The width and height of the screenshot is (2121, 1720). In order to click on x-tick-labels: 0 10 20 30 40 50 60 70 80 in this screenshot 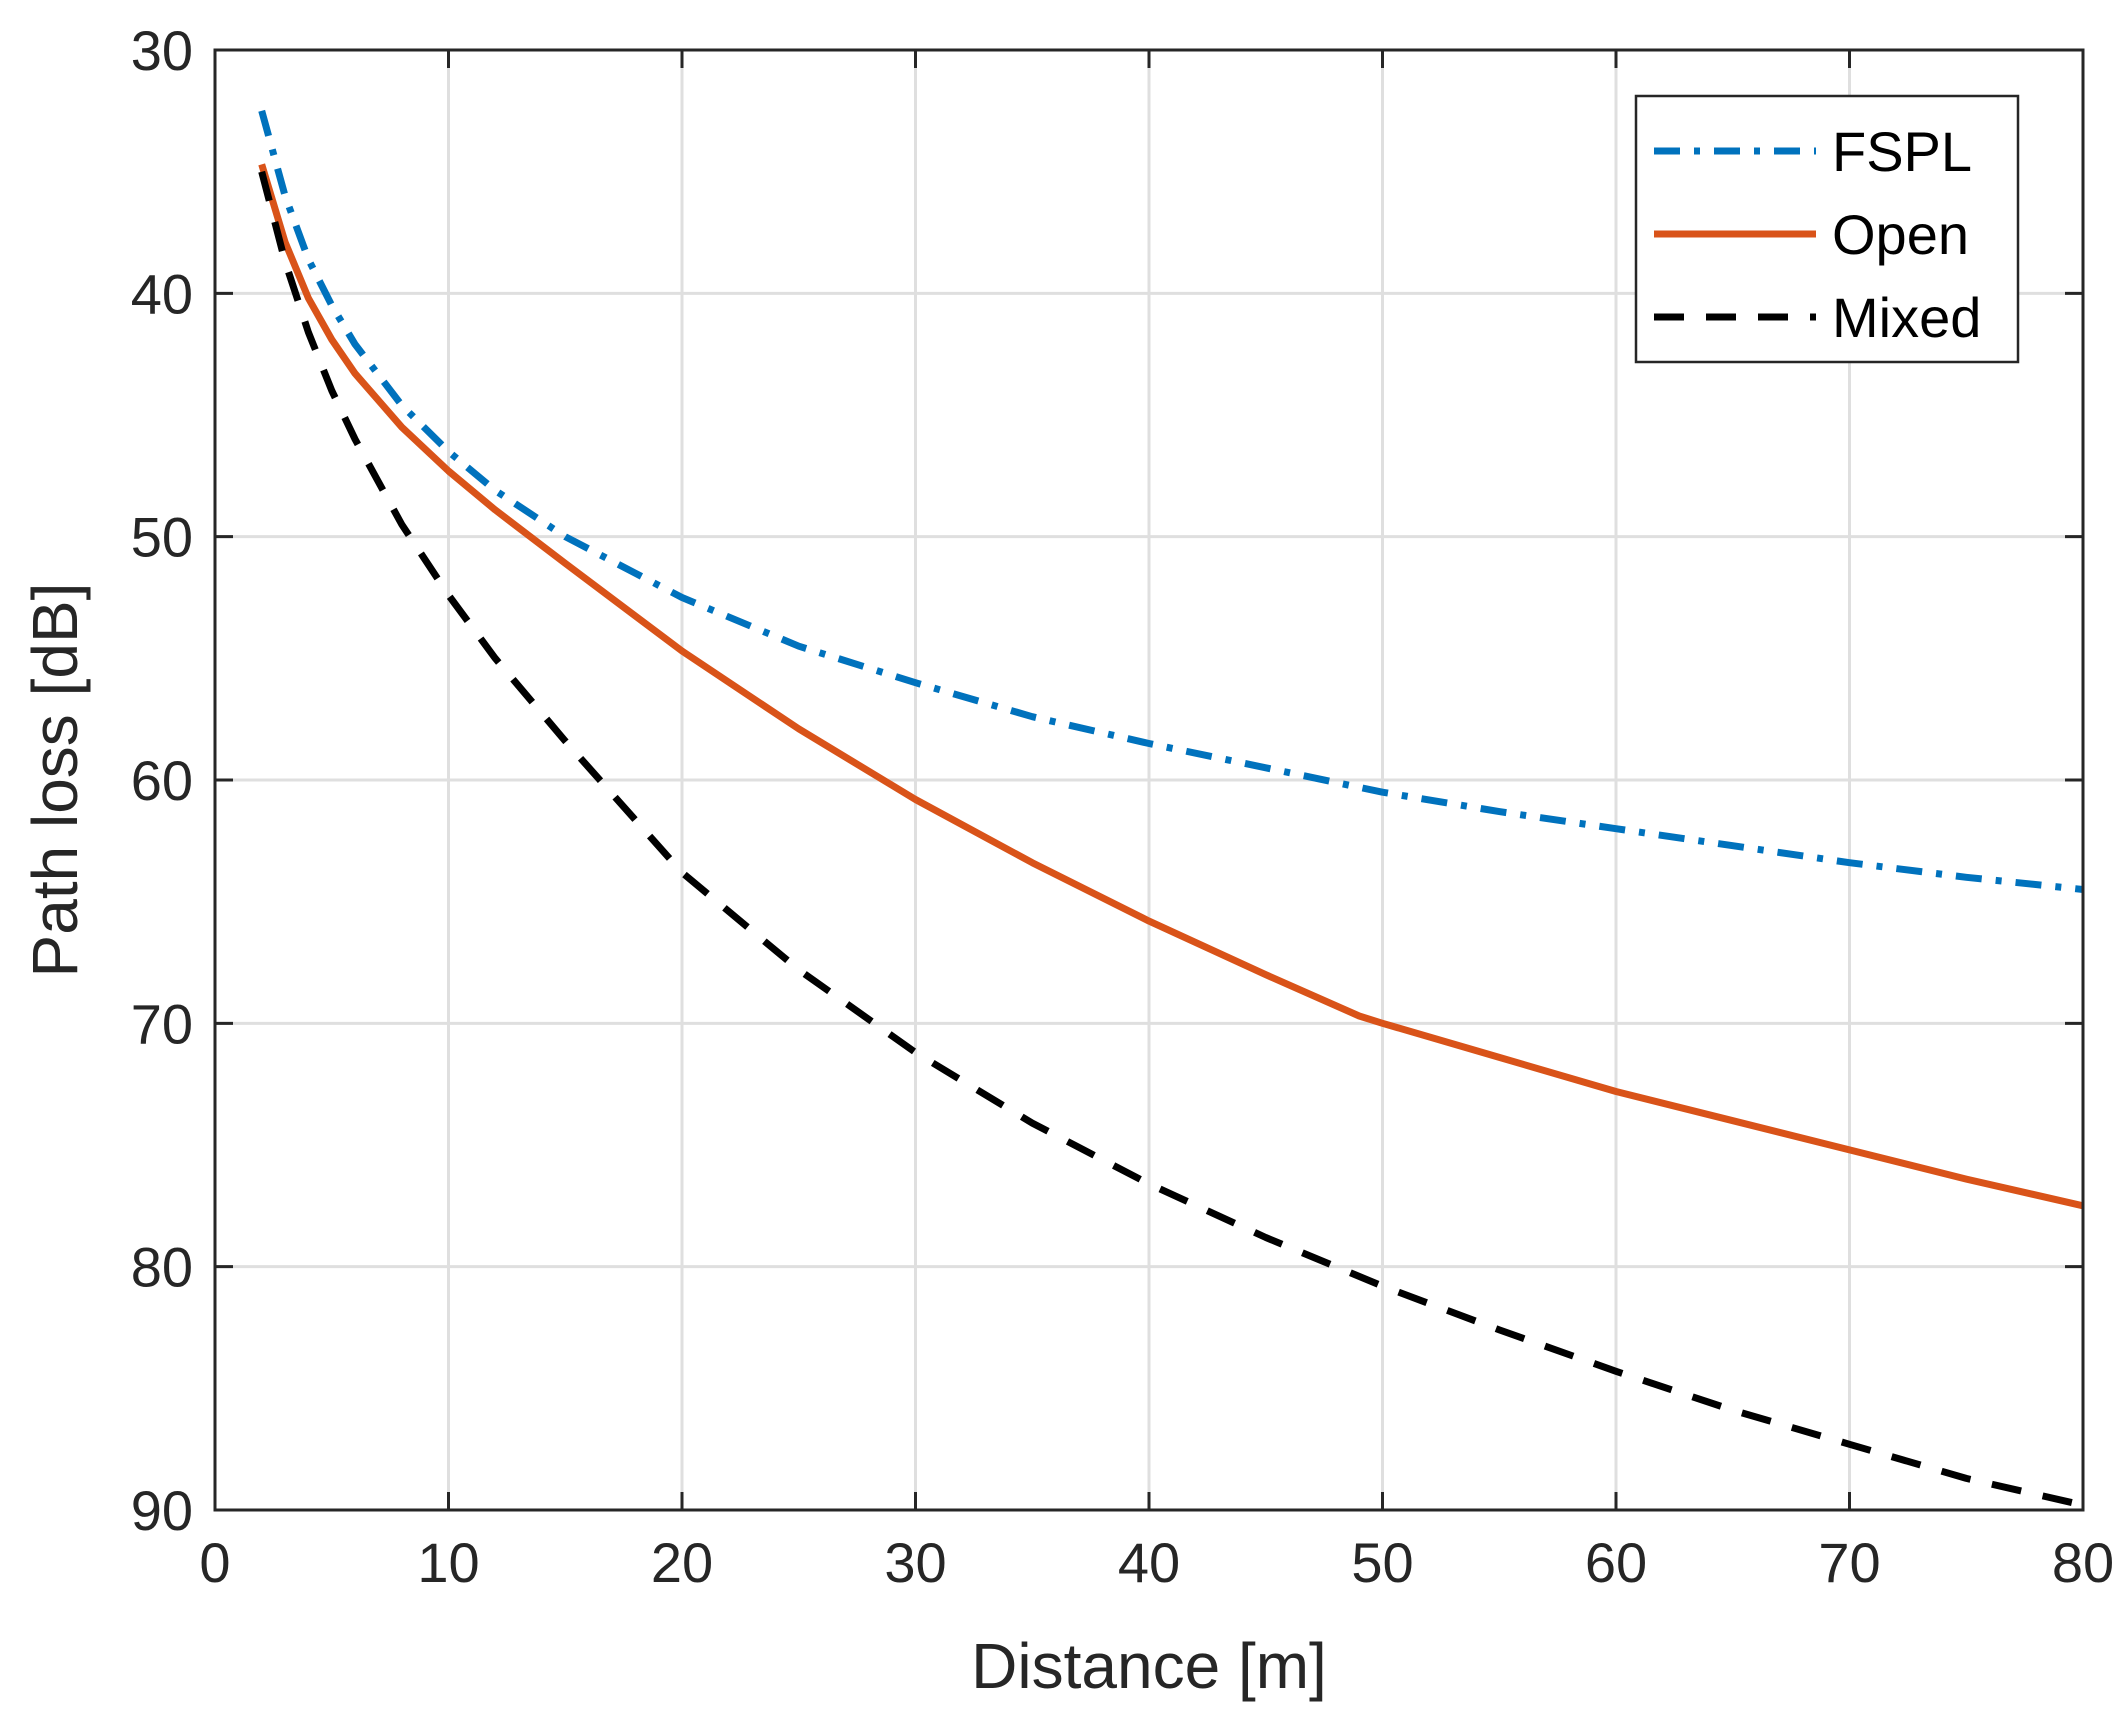, I will do `click(1156, 1562)`.